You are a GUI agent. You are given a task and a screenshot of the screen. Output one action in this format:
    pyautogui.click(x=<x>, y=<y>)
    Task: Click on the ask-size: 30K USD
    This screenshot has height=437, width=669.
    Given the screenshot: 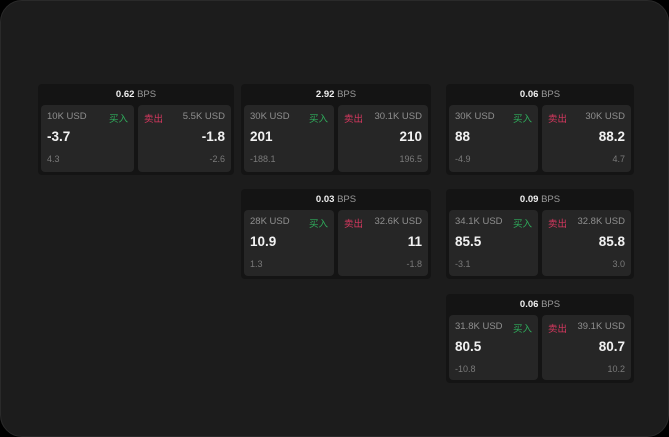 What is the action you would take?
    pyautogui.click(x=605, y=116)
    